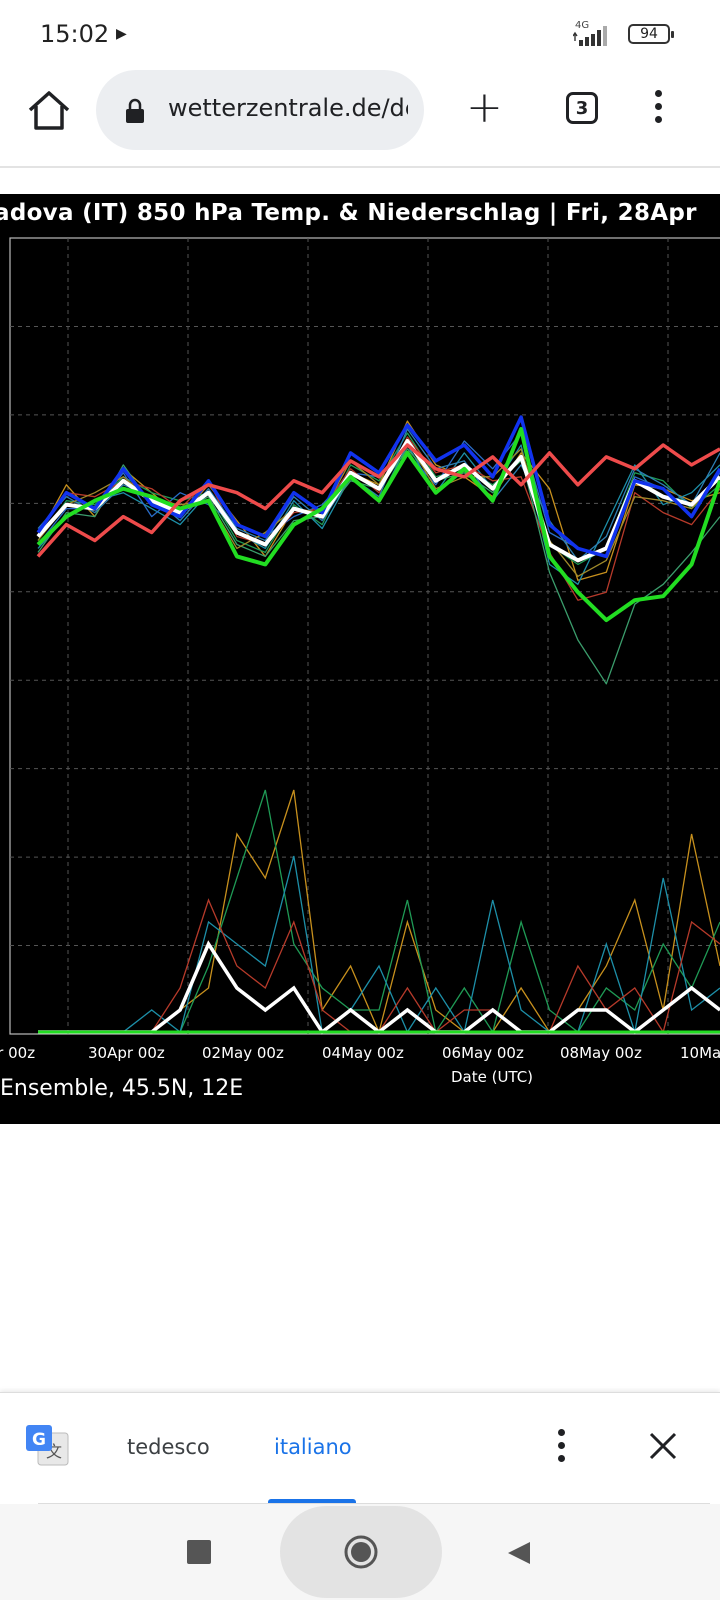  I want to click on x-axis-label: Date (UTC), so click(492, 1077).